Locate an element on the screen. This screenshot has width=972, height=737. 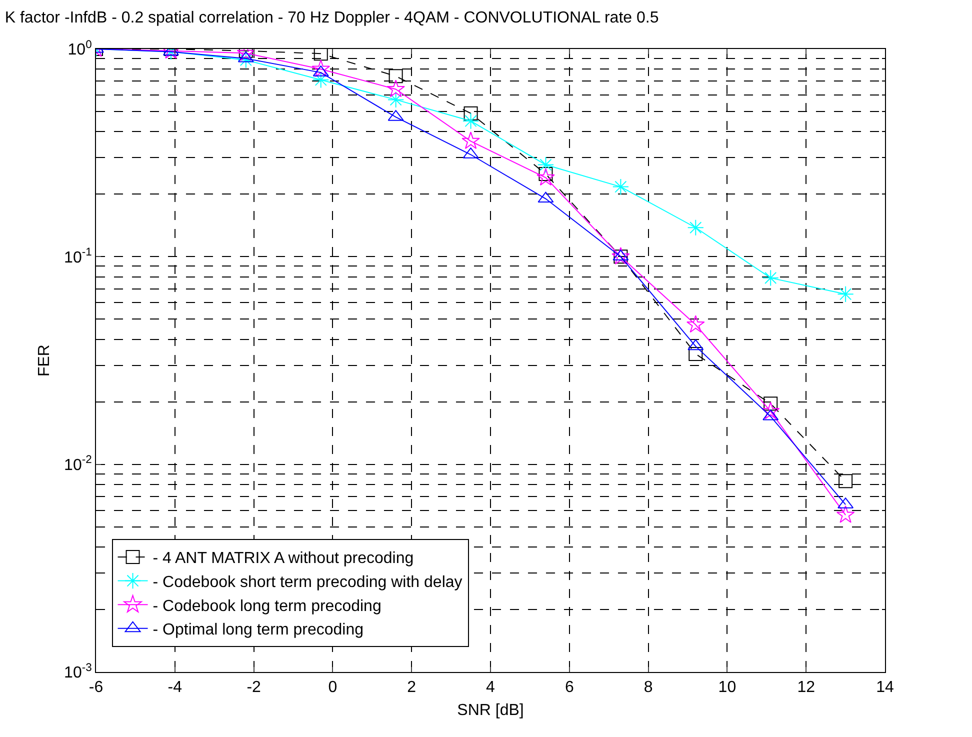
x-tick-label: -6 is located at coordinates (96, 687).